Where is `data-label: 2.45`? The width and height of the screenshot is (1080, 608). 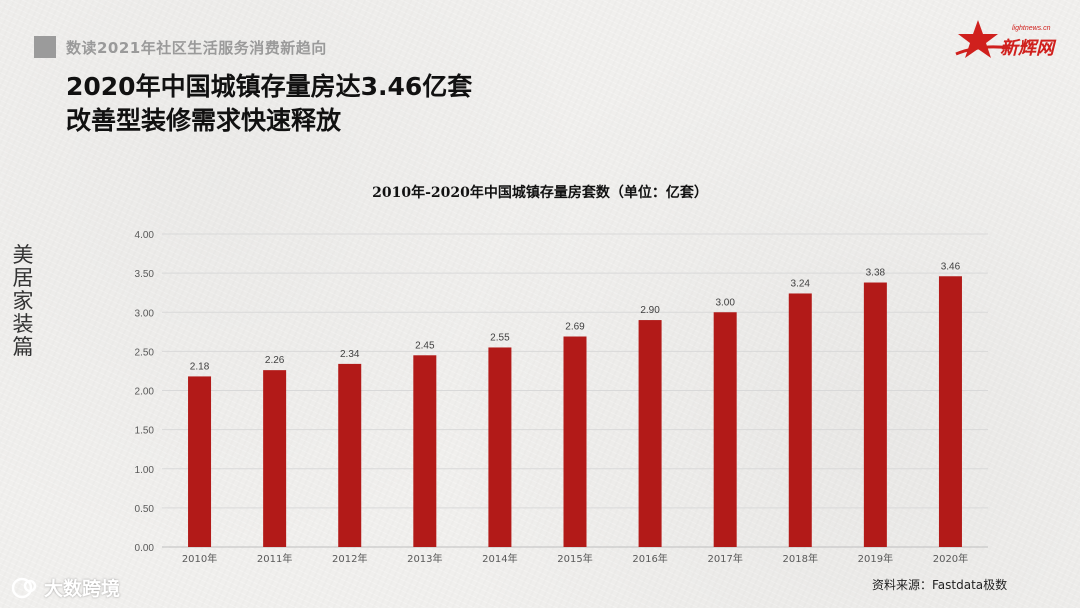 data-label: 2.45 is located at coordinates (425, 345).